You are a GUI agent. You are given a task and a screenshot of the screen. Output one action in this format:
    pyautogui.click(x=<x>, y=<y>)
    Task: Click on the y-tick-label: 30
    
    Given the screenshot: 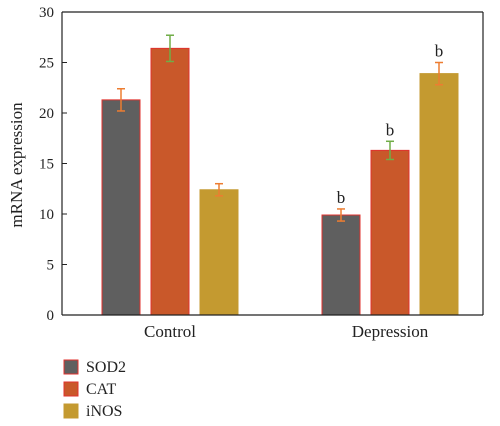 What is the action you would take?
    pyautogui.click(x=46, y=13)
    